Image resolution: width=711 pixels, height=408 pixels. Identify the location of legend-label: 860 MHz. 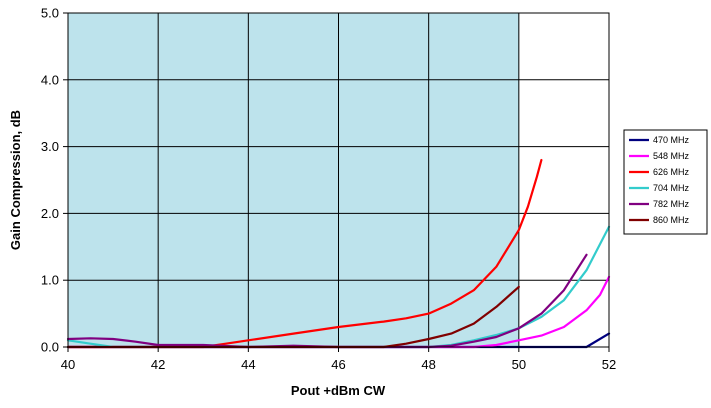
(671, 220).